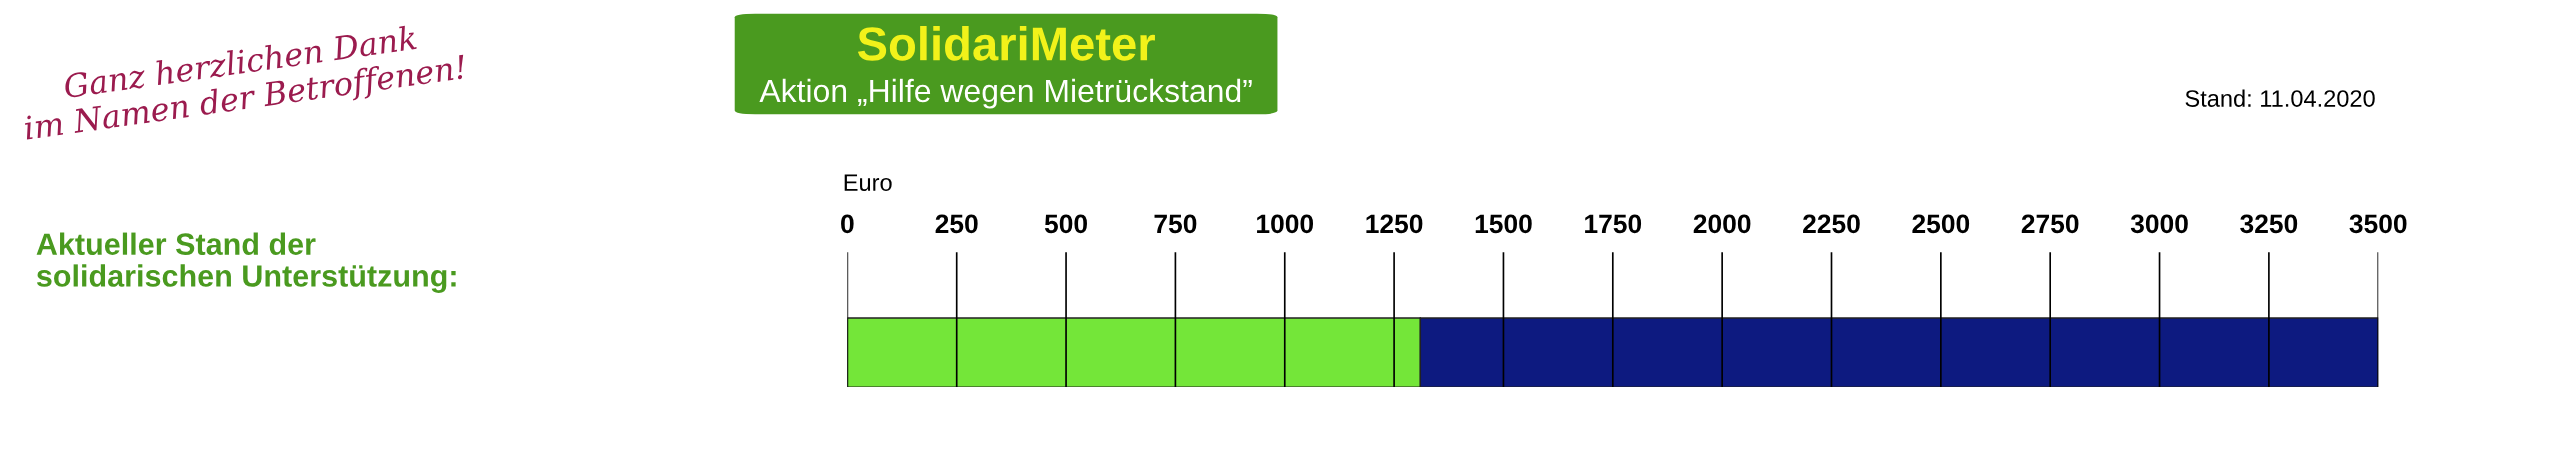 Image resolution: width=2560 pixels, height=457 pixels. What do you see at coordinates (847, 224) in the screenshot?
I see `x-tick-label: 0` at bounding box center [847, 224].